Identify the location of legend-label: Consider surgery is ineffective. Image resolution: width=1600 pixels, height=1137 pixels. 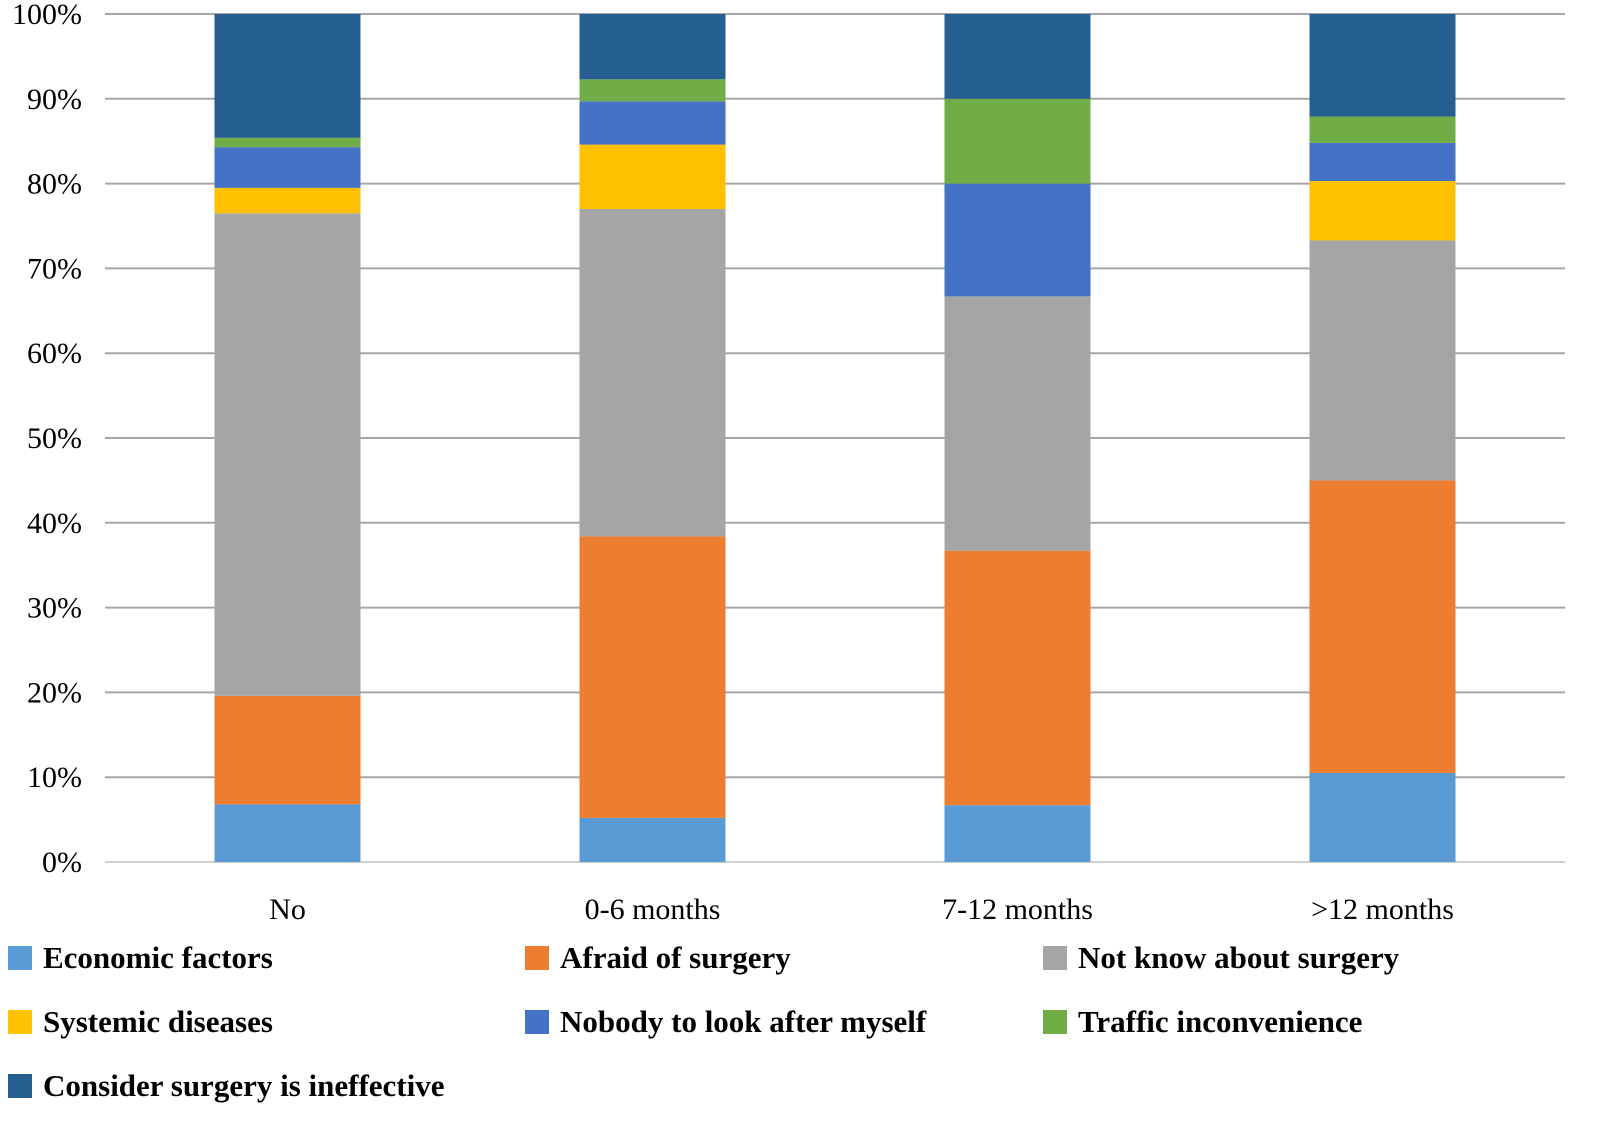
(244, 1085).